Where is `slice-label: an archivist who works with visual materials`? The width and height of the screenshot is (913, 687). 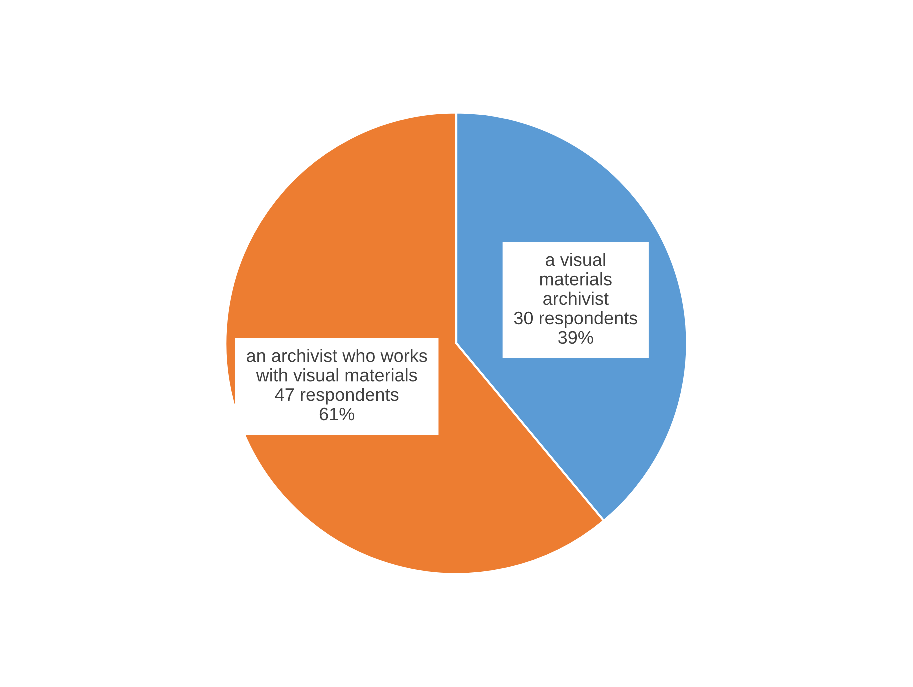 slice-label: an archivist who works with visual materials is located at coordinates (337, 365).